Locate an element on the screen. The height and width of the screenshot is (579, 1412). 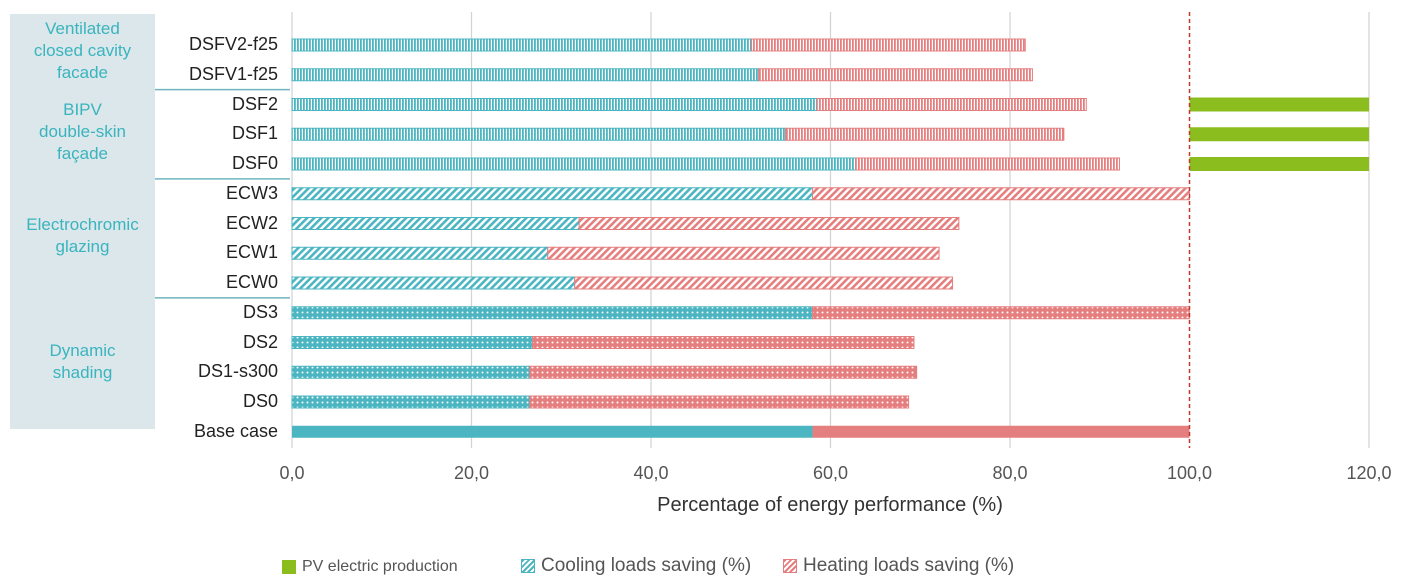
bar-heating-ds3 is located at coordinates (1001, 313).